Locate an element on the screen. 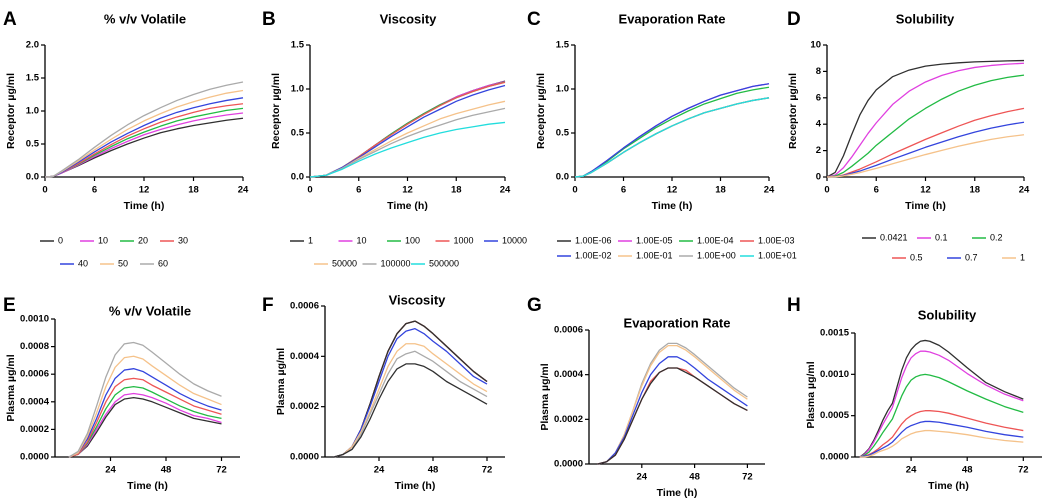 Image resolution: width=1059 pixels, height=500 pixels. y-tick-label: 1.5 is located at coordinates (563, 45).